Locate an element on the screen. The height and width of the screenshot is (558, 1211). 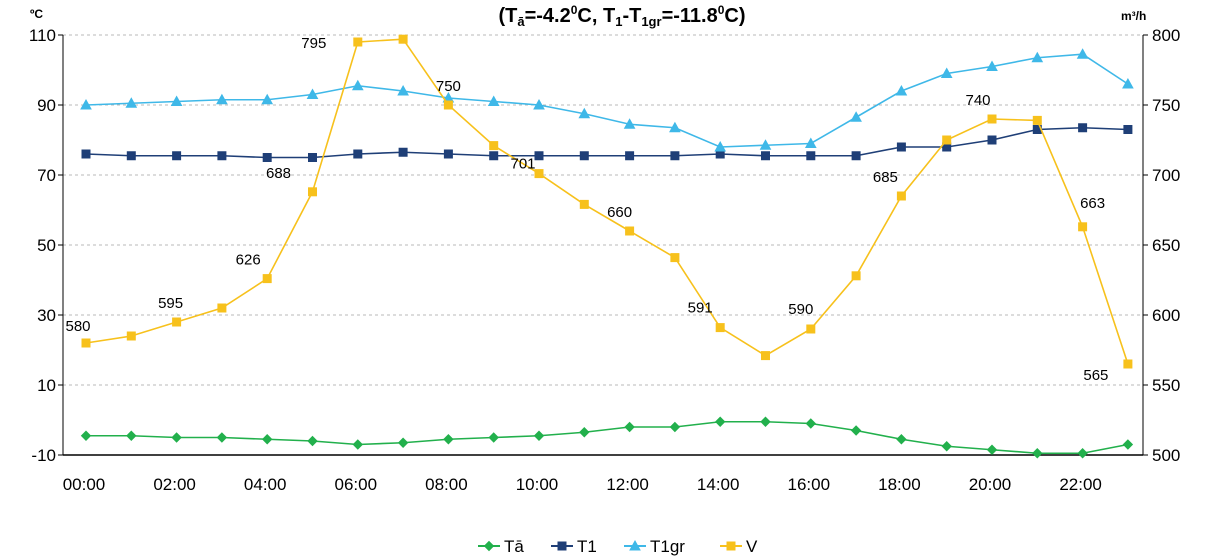
x-tick-label: 04:00 is located at coordinates (265, 484).